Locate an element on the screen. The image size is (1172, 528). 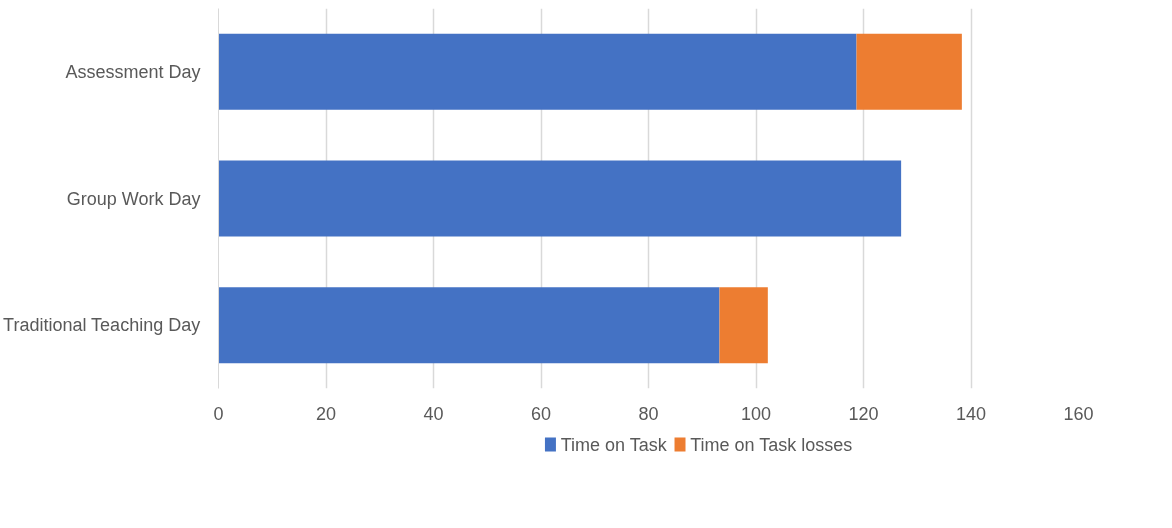
x-tick-label: 160 is located at coordinates (1078, 413).